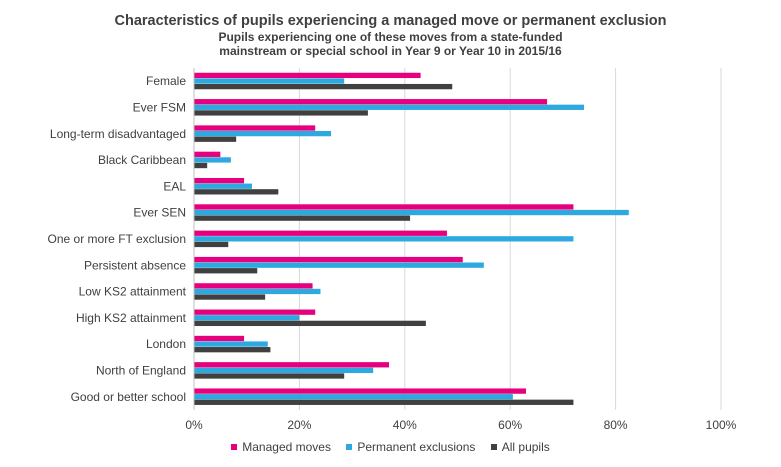 This screenshot has width=781, height=467. What do you see at coordinates (286, 447) in the screenshot?
I see `legend-label-managed-moves: Managed moves` at bounding box center [286, 447].